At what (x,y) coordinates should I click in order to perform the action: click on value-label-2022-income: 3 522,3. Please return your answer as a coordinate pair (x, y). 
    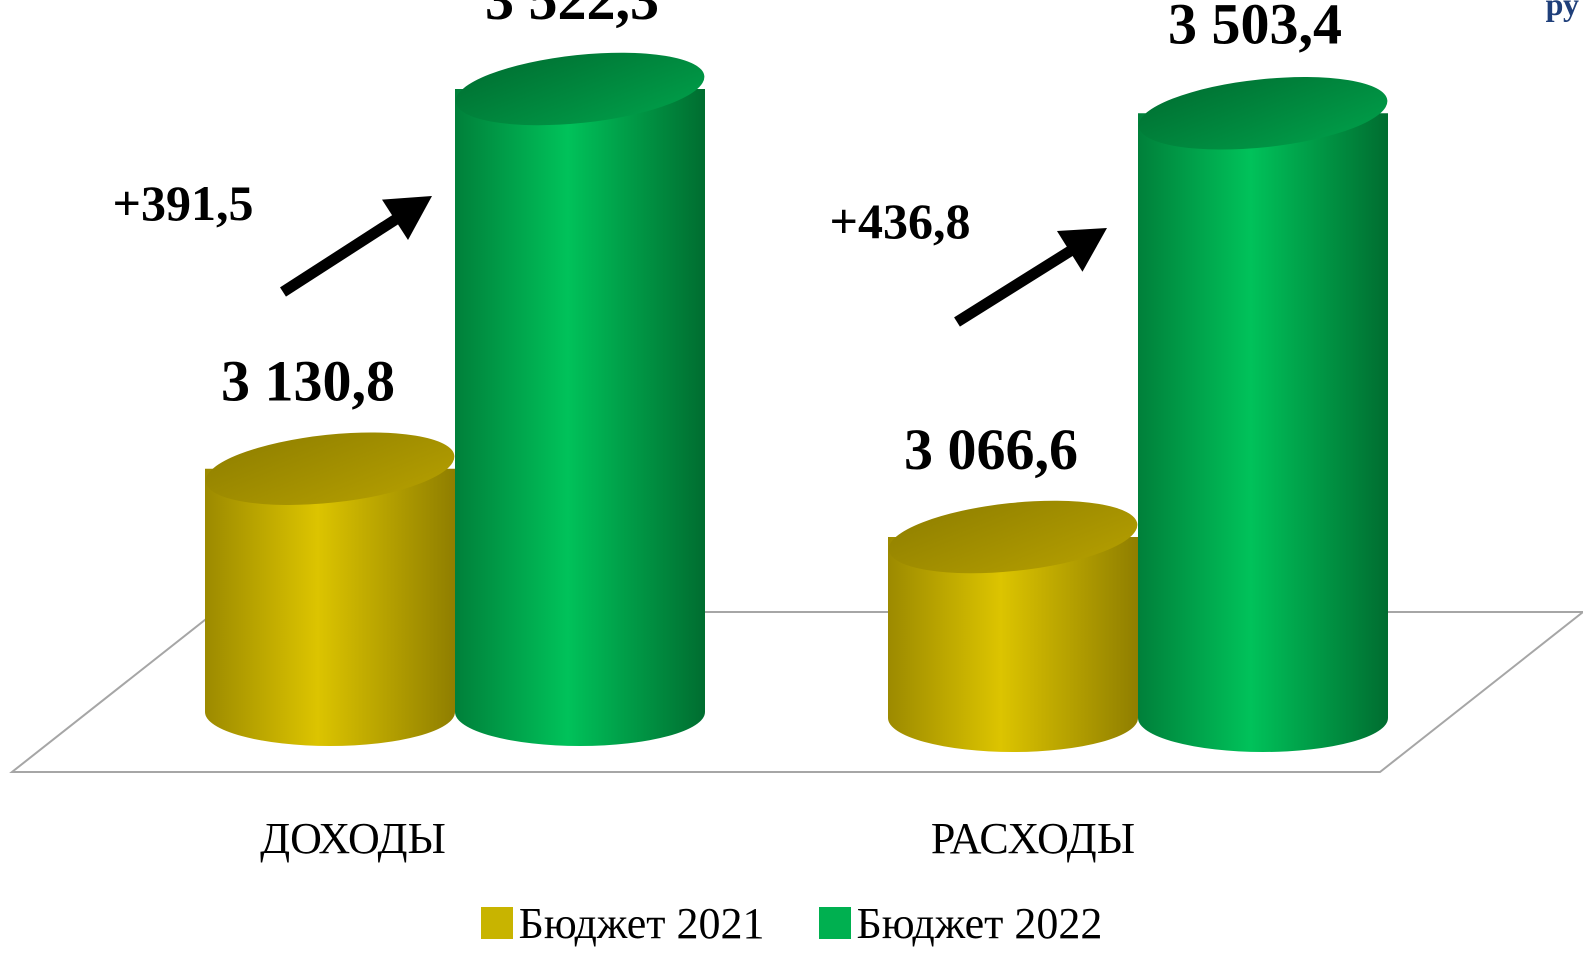
    Looking at the image, I should click on (572, 16).